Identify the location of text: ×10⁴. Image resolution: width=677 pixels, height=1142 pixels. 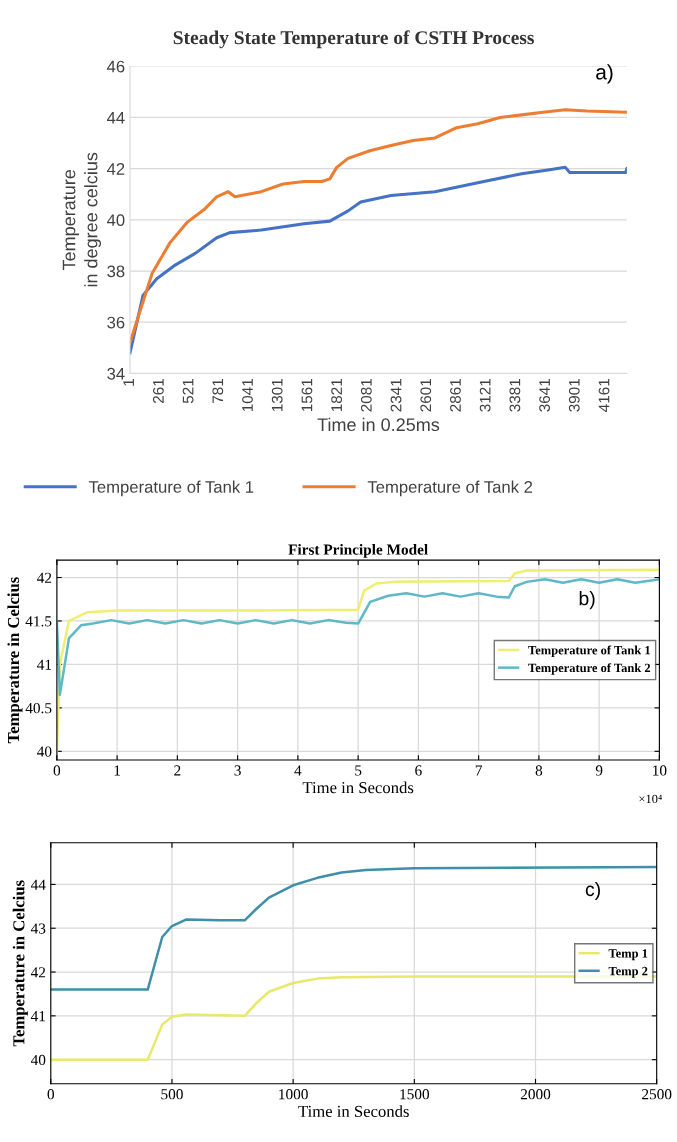
(650, 799).